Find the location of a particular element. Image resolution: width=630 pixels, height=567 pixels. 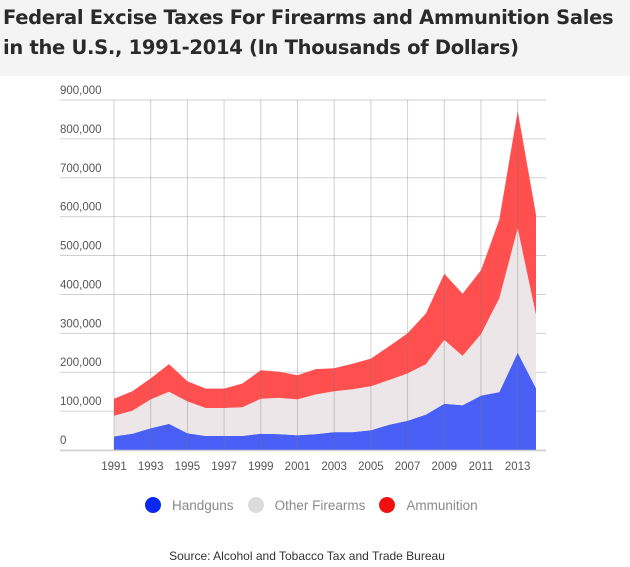

x-tick-label: 1999 is located at coordinates (261, 467).